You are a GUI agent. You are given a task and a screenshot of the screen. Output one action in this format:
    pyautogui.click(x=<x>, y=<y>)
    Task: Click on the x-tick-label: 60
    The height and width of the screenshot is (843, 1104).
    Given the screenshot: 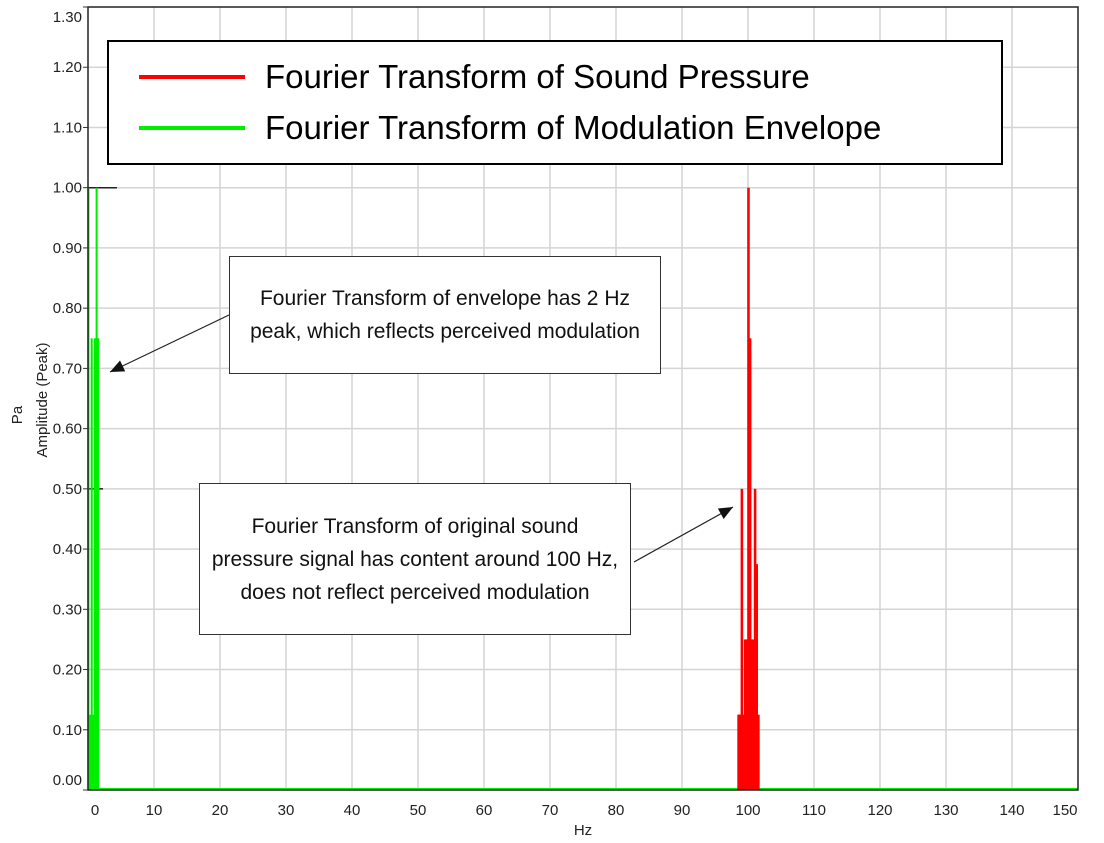 What is the action you would take?
    pyautogui.click(x=484, y=810)
    